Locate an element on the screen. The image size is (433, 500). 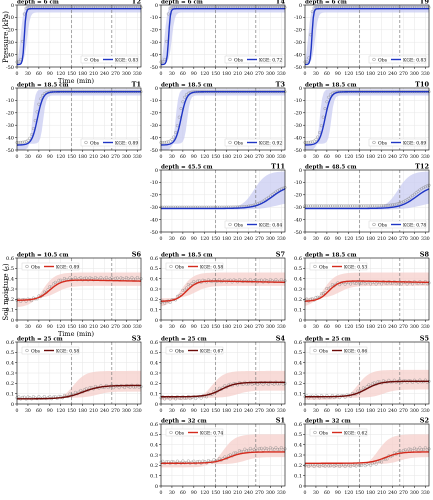
legend-kge-label: KGE: 0.74 is located at coordinates (211, 433).